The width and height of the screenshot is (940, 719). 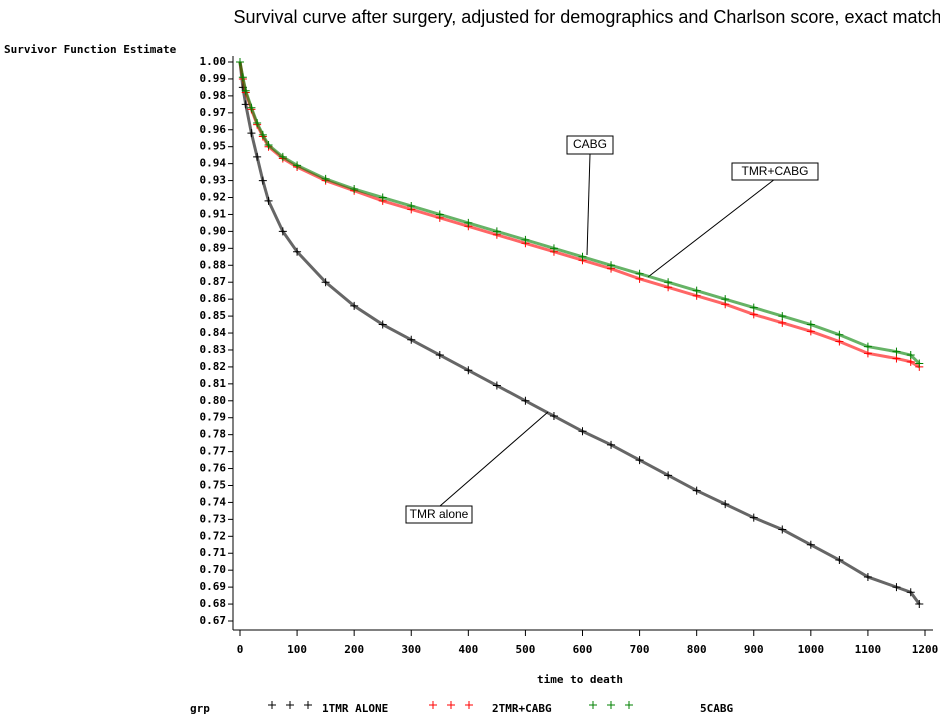 I want to click on y-tick-label: 0.90, so click(x=213, y=230).